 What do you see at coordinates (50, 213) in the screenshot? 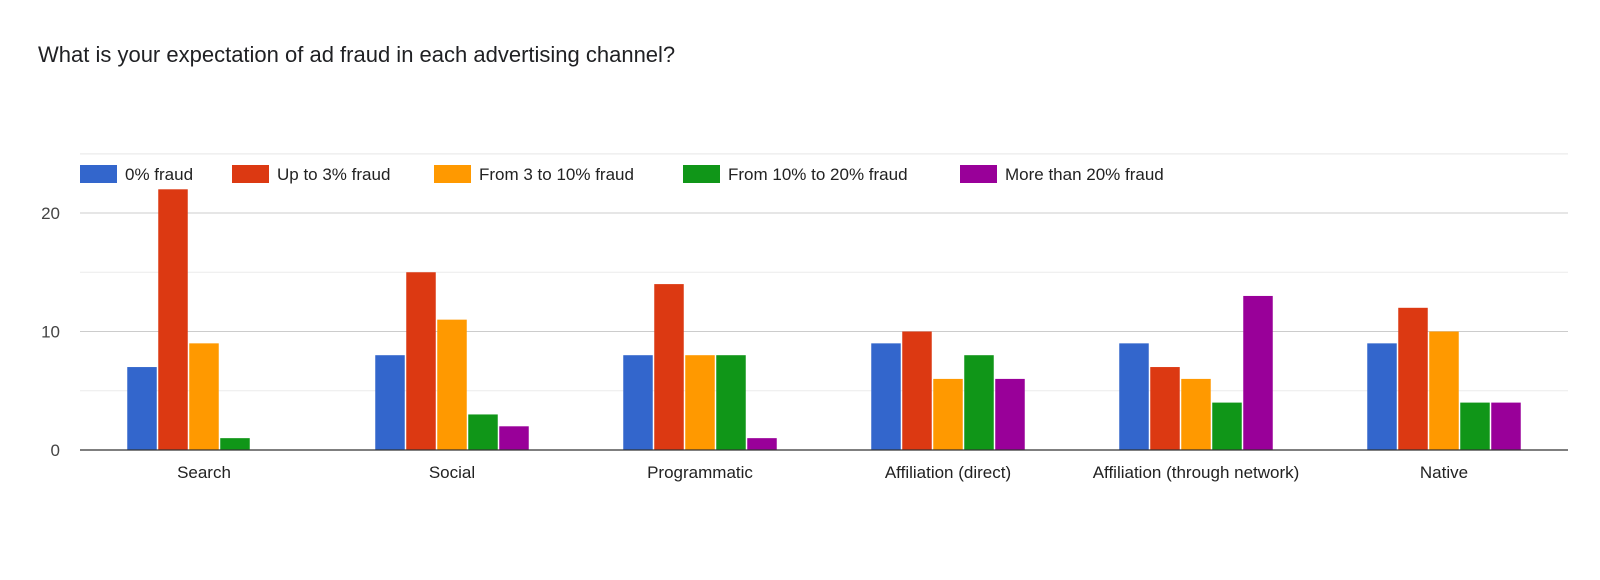
I see `y-tick-label: 20` at bounding box center [50, 213].